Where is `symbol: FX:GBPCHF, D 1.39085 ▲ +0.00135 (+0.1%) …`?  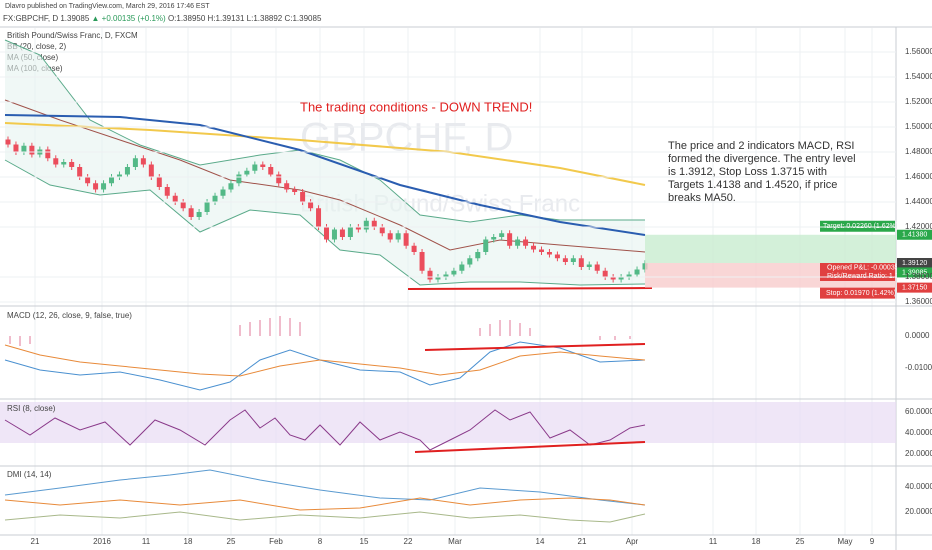
symbol: FX:GBPCHF, D 1.39085 ▲ +0.00135 (+0.1%) … is located at coordinates (162, 18).